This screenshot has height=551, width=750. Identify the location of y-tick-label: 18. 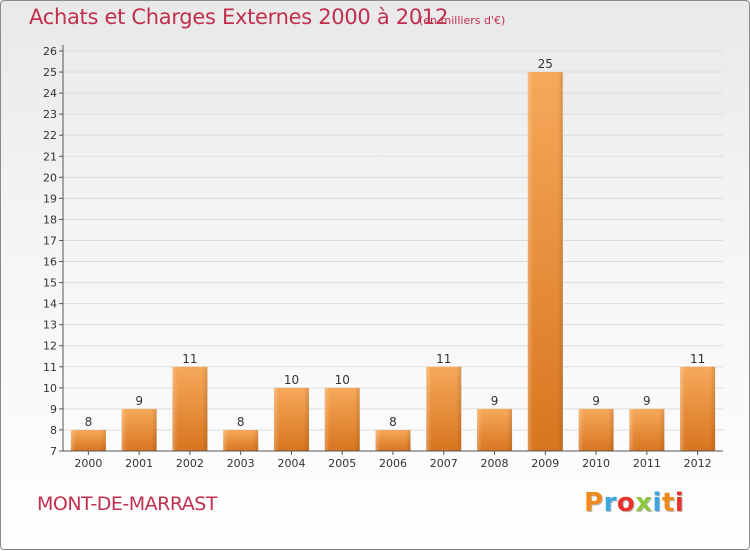
(50, 219).